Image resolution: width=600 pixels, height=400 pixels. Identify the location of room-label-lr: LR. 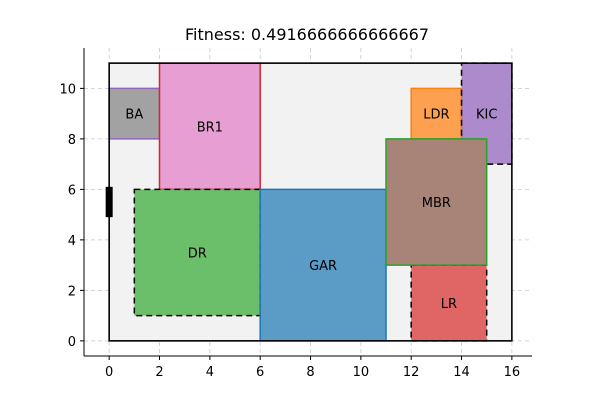
(449, 304).